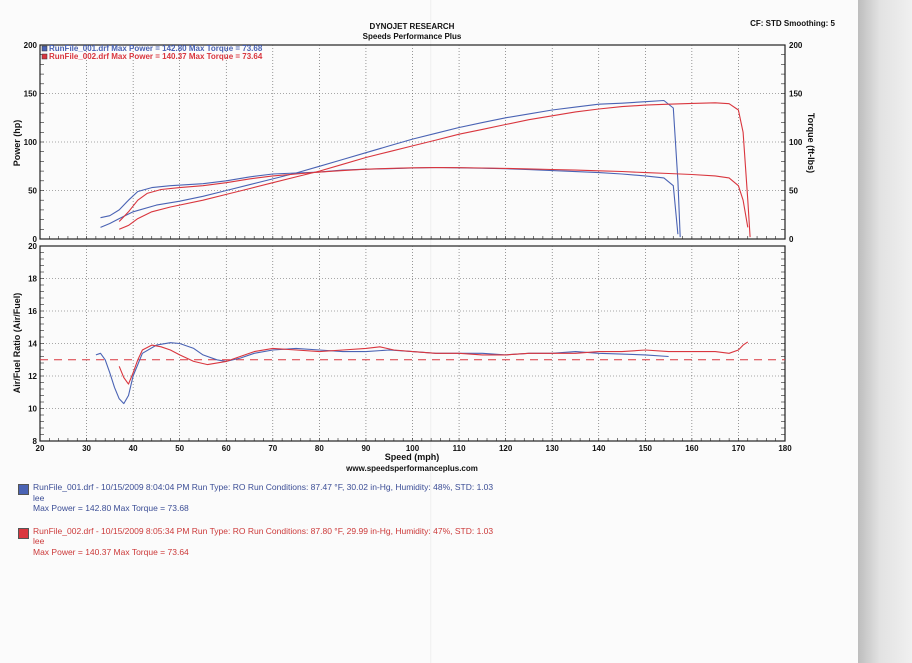 The image size is (912, 663). Describe the element at coordinates (23, 533) in the screenshot. I see `run2-swatch` at that location.